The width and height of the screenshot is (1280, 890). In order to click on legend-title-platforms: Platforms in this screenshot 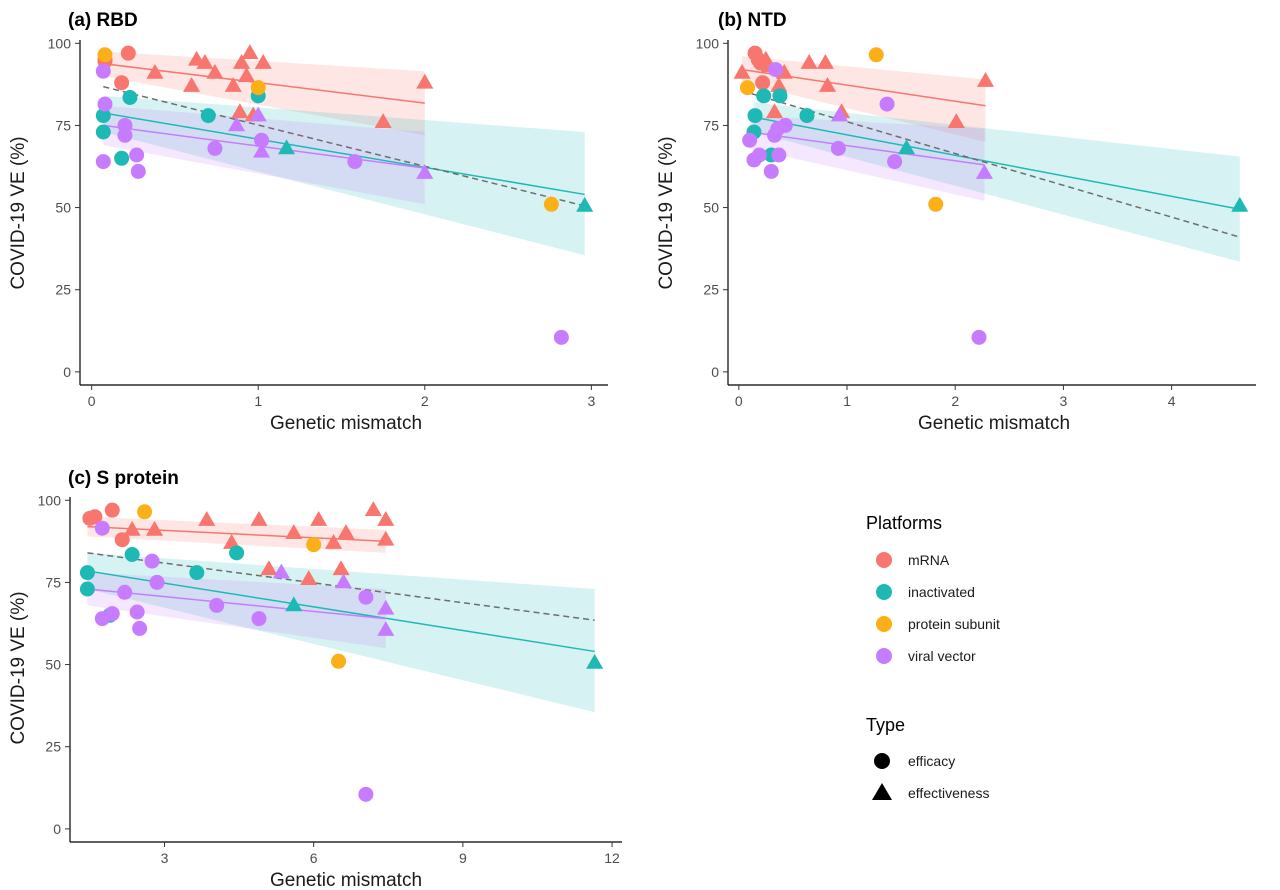, I will do `click(904, 523)`.